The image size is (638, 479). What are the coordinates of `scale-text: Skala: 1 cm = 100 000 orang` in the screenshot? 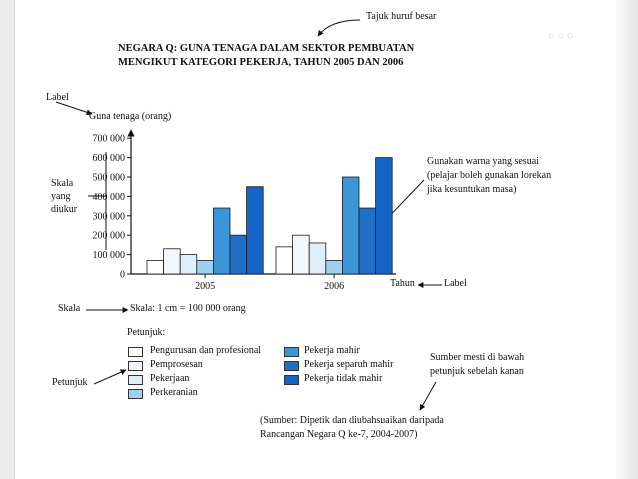 It's located at (188, 308).